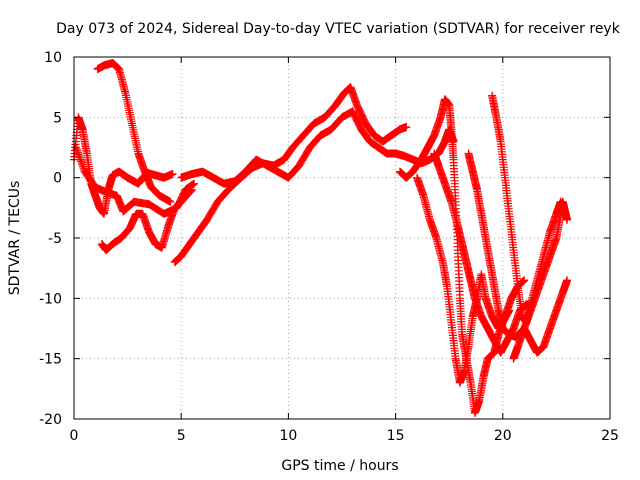  Describe the element at coordinates (339, 466) in the screenshot. I see `x-axis-title: GPS time / hours` at that location.